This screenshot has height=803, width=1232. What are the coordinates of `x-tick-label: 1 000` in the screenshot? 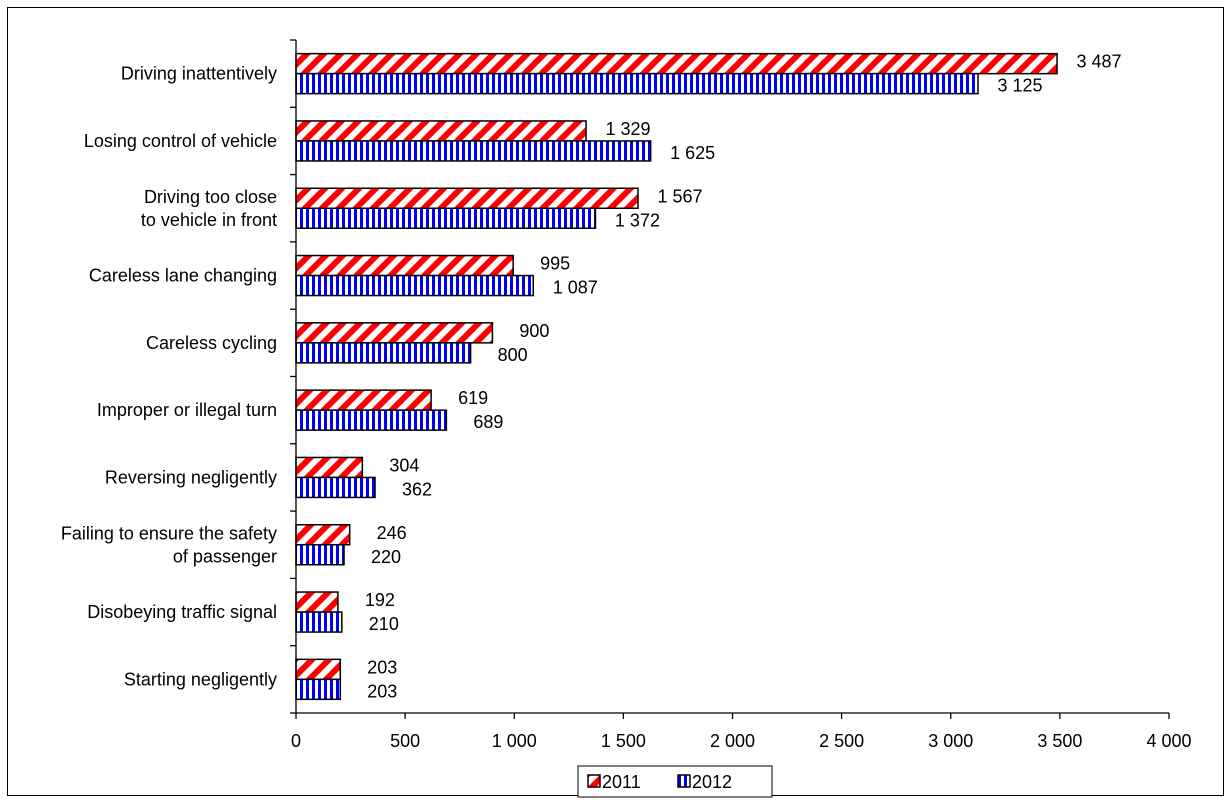 It's located at (514, 741).